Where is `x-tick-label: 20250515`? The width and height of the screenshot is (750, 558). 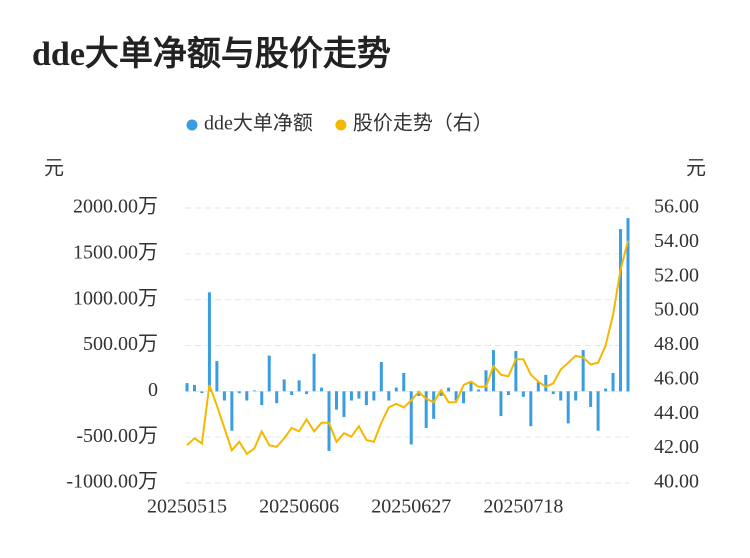
x-tick-label: 20250515 is located at coordinates (187, 507).